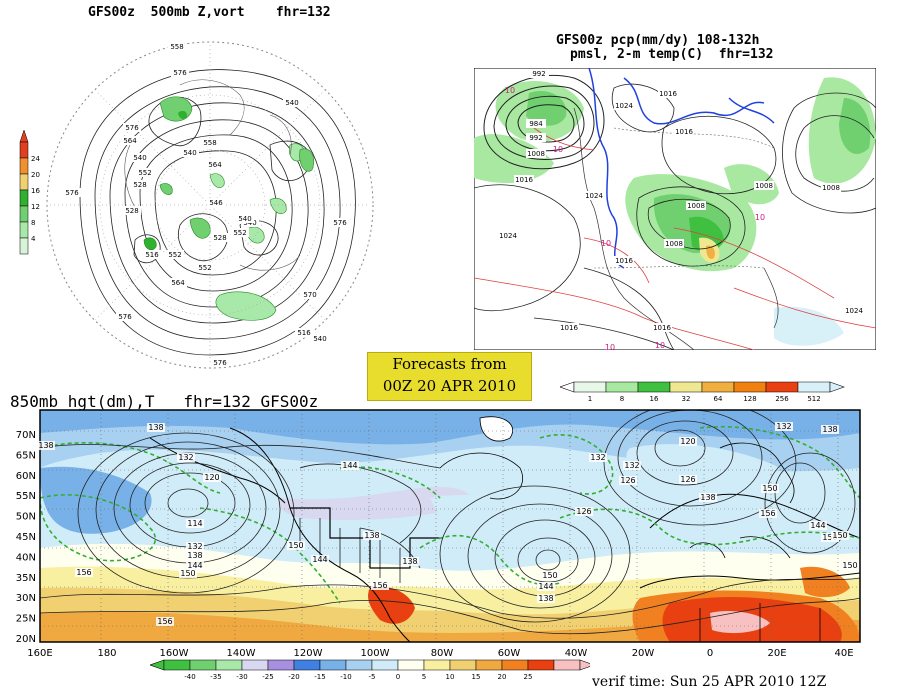 This screenshot has width=900, height=700. I want to click on isobar-label: 992, so click(535, 138).